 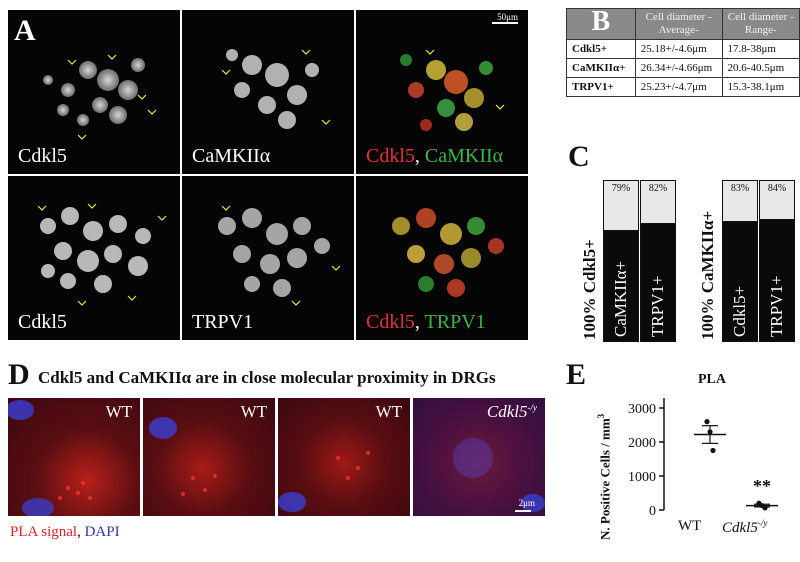 What do you see at coordinates (526, 503) in the screenshot?
I see `scale-label: 2μm` at bounding box center [526, 503].